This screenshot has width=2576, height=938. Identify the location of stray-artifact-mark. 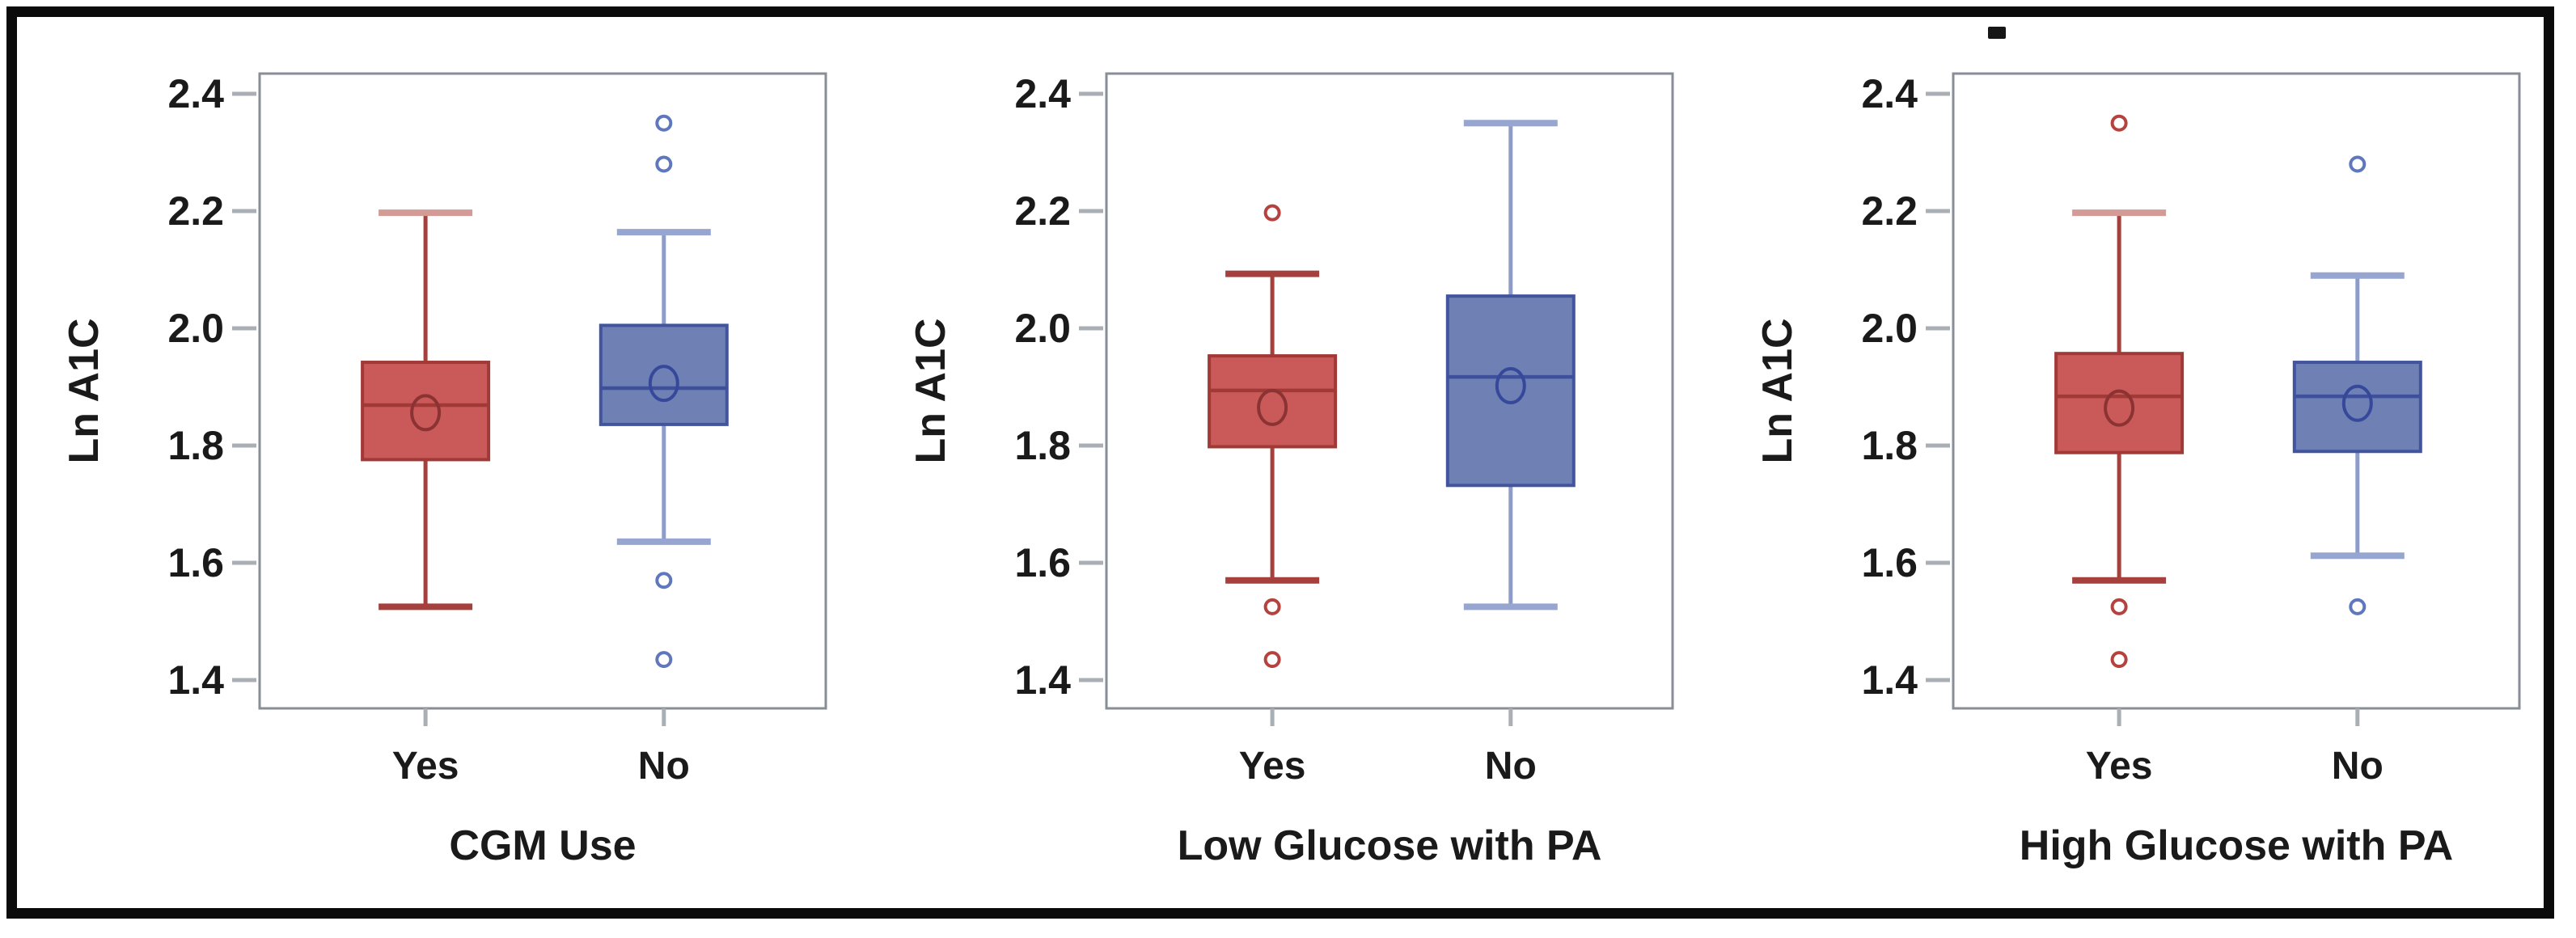
(1997, 33).